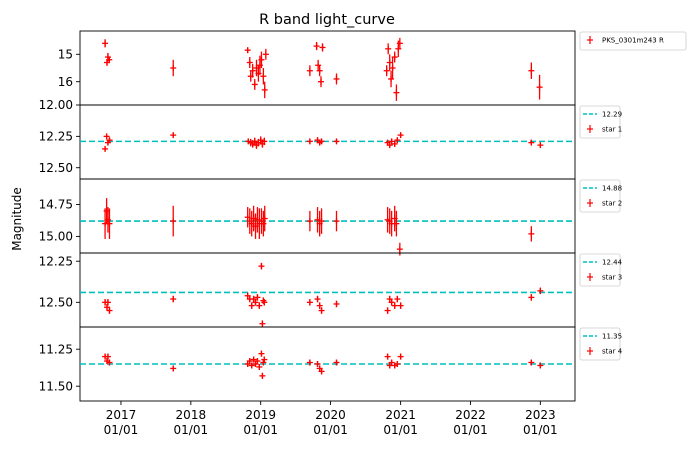  I want to click on y-tick-label: 11.25, so click(56, 349).